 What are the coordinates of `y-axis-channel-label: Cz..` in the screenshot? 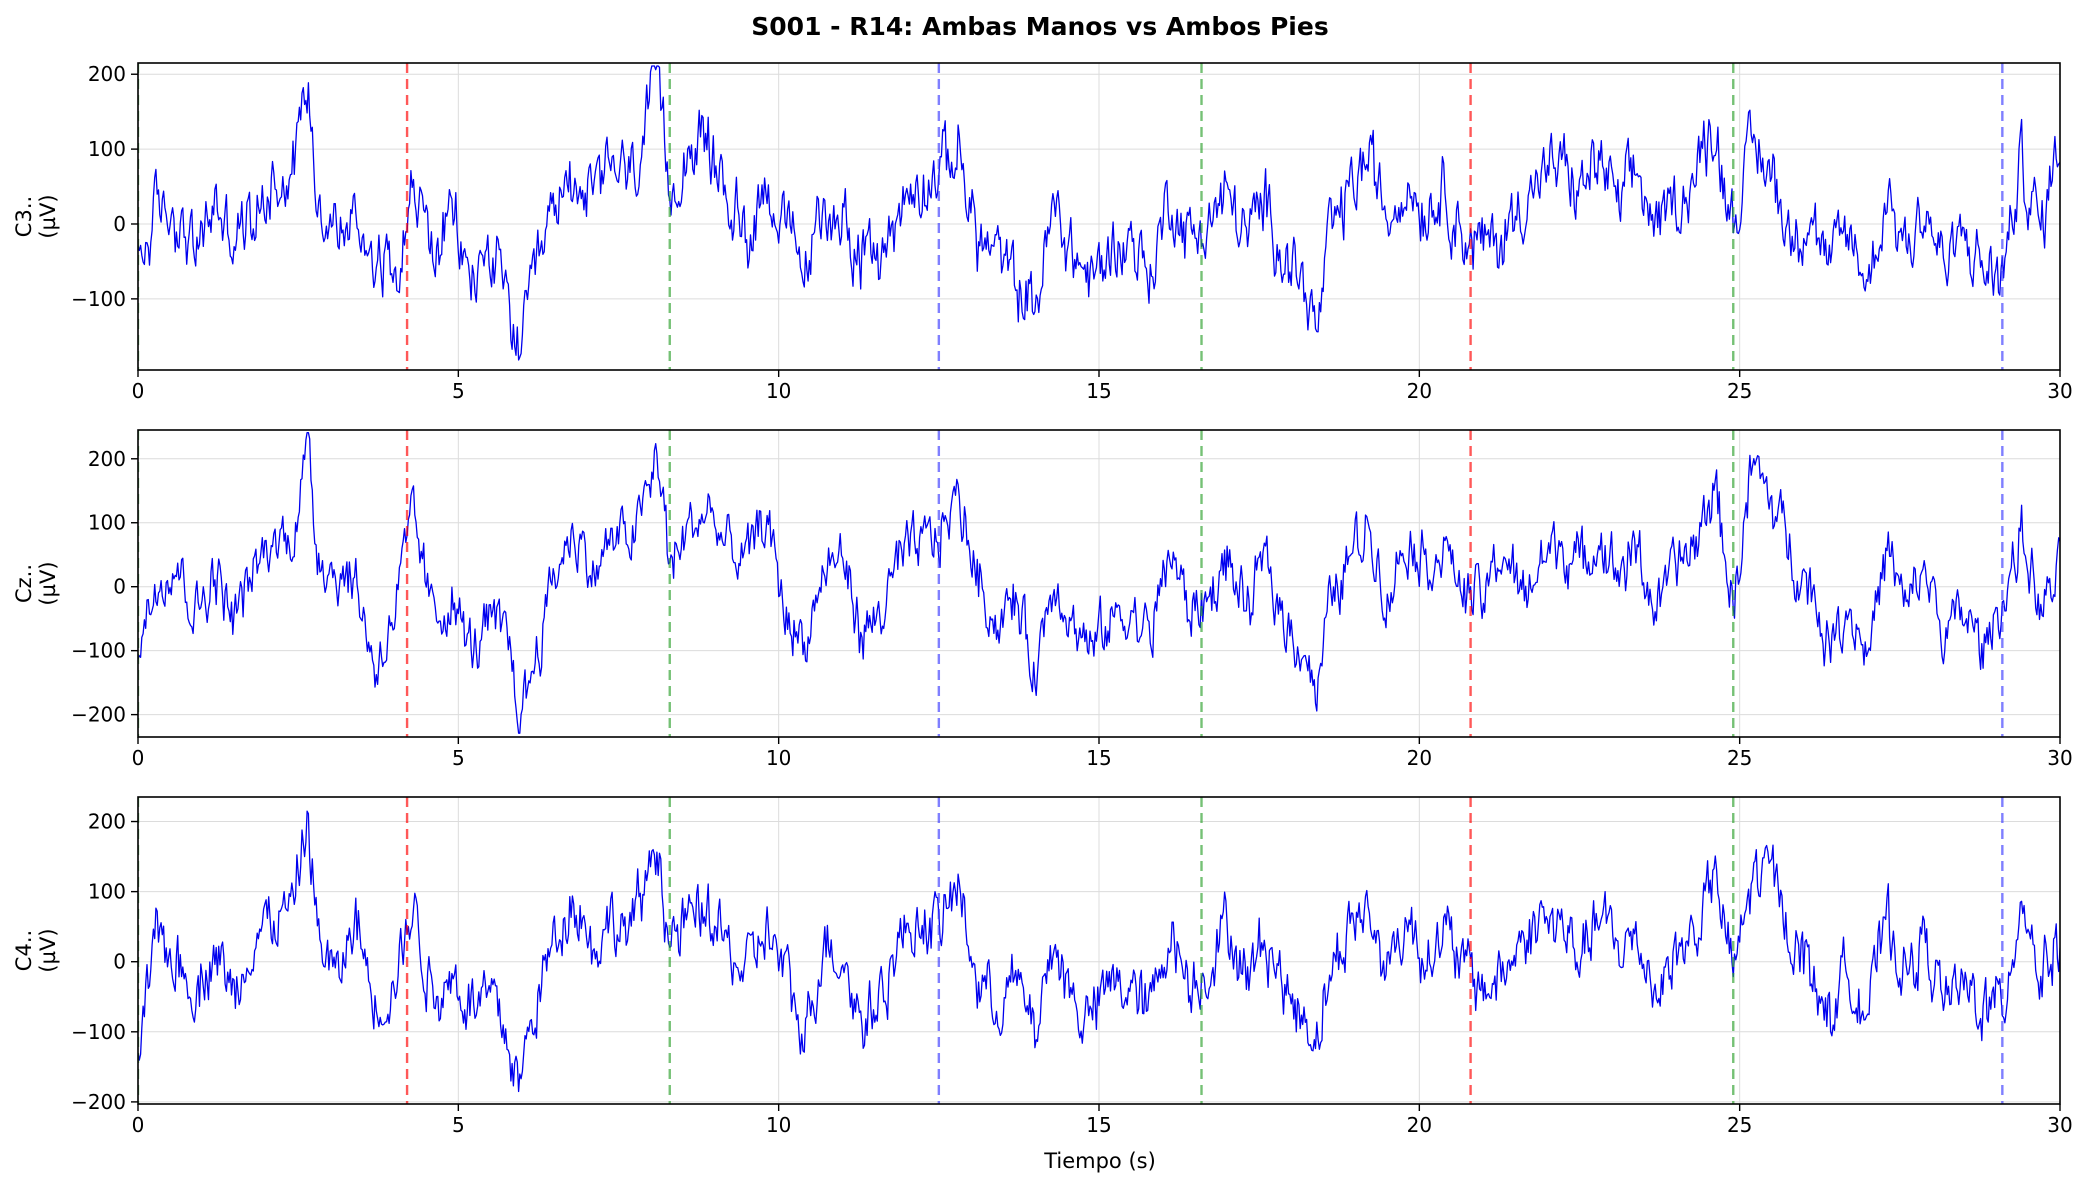 It's located at (24, 583).